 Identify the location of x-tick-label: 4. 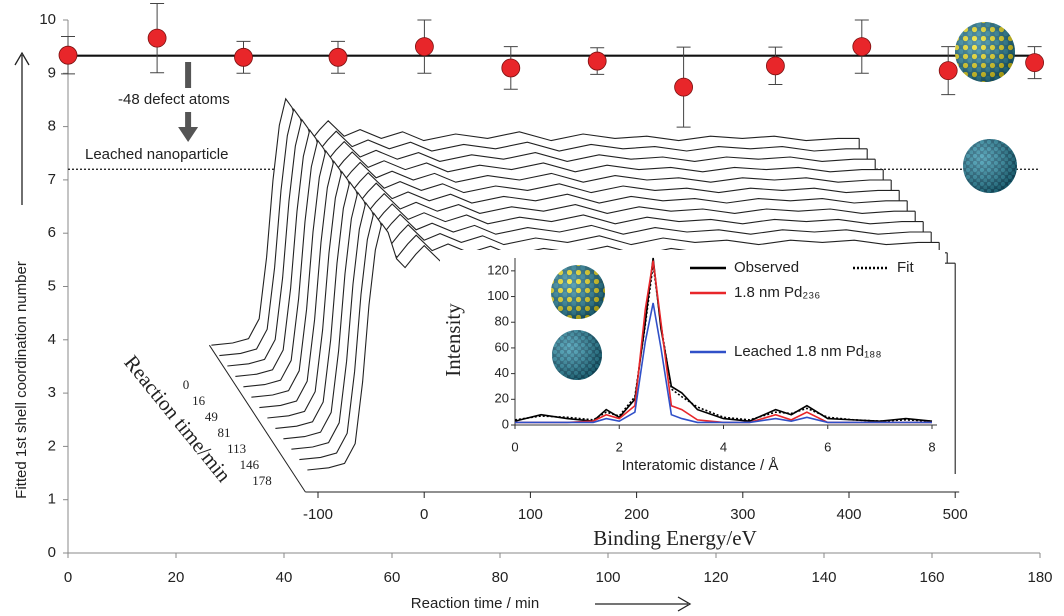
(723, 446).